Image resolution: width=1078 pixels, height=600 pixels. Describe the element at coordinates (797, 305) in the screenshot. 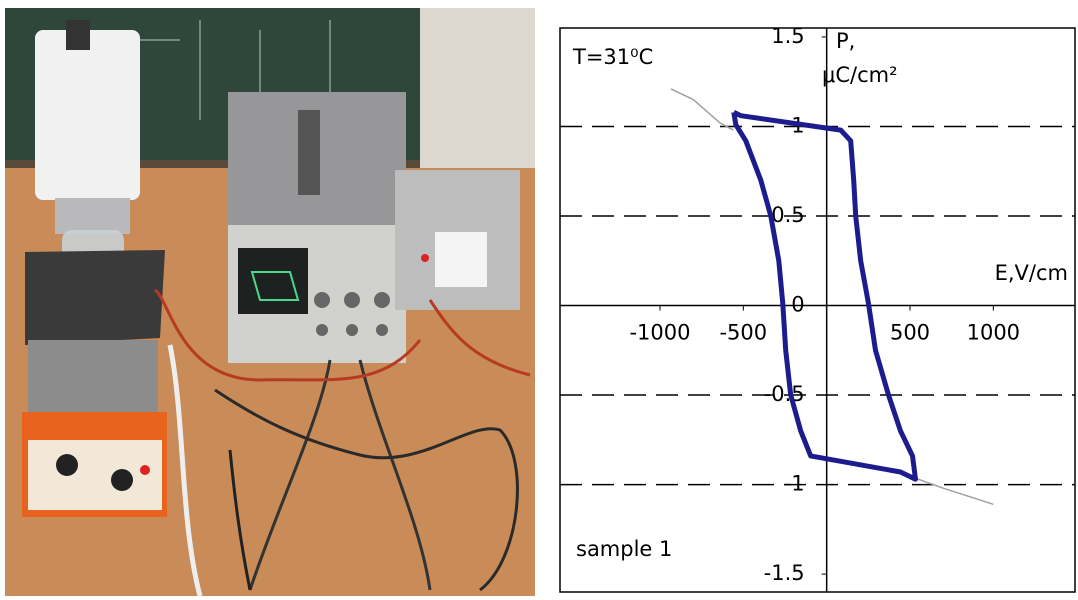

I see `y-tick-label: 0` at that location.